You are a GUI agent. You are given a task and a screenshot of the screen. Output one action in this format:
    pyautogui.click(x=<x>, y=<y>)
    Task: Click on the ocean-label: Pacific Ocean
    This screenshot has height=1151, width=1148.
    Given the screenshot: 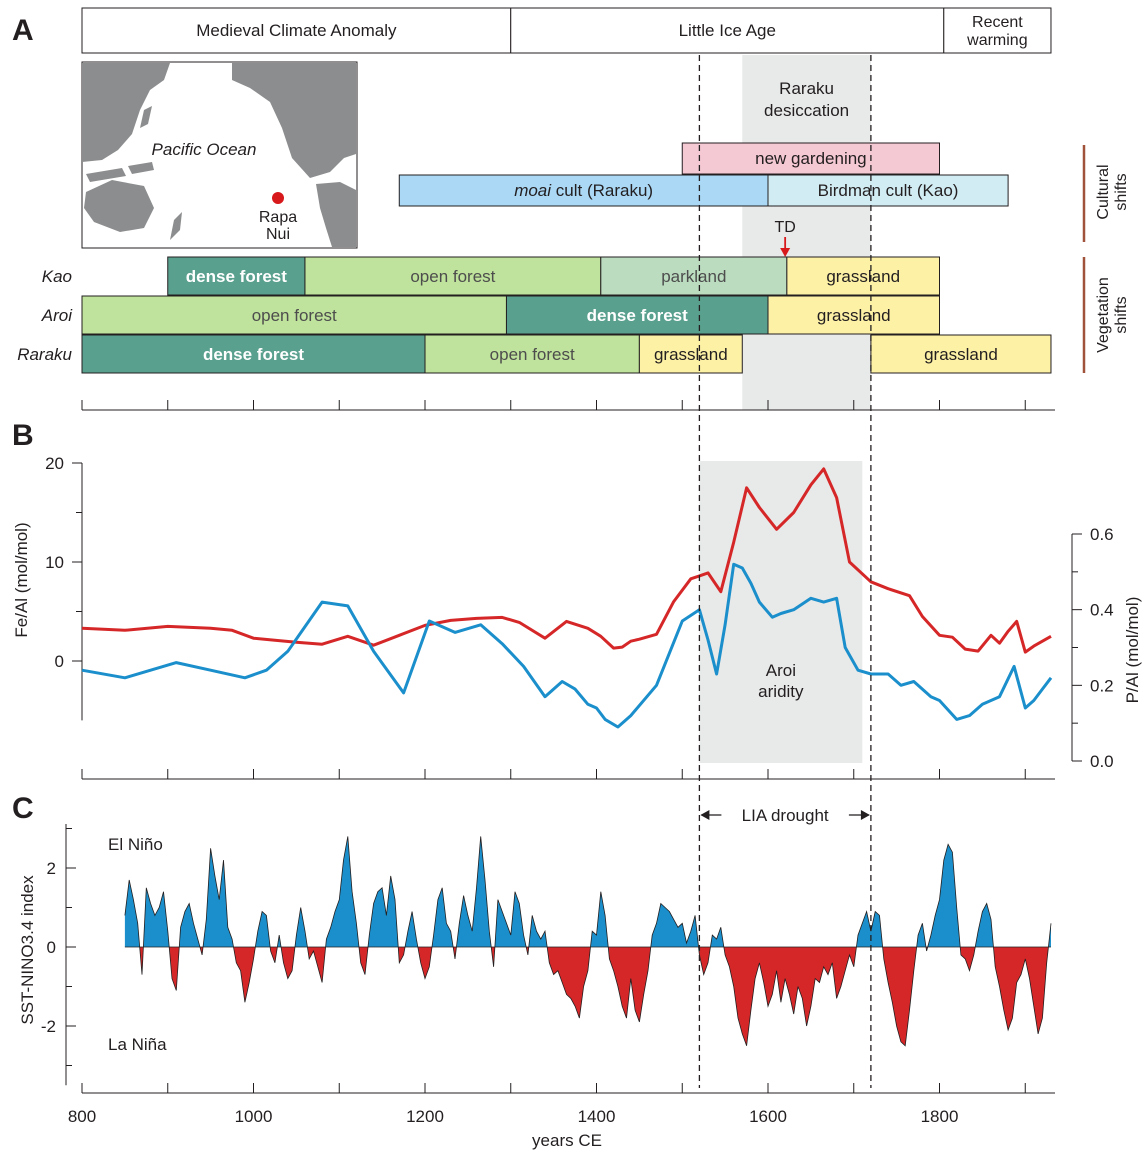 What is the action you would take?
    pyautogui.click(x=204, y=149)
    